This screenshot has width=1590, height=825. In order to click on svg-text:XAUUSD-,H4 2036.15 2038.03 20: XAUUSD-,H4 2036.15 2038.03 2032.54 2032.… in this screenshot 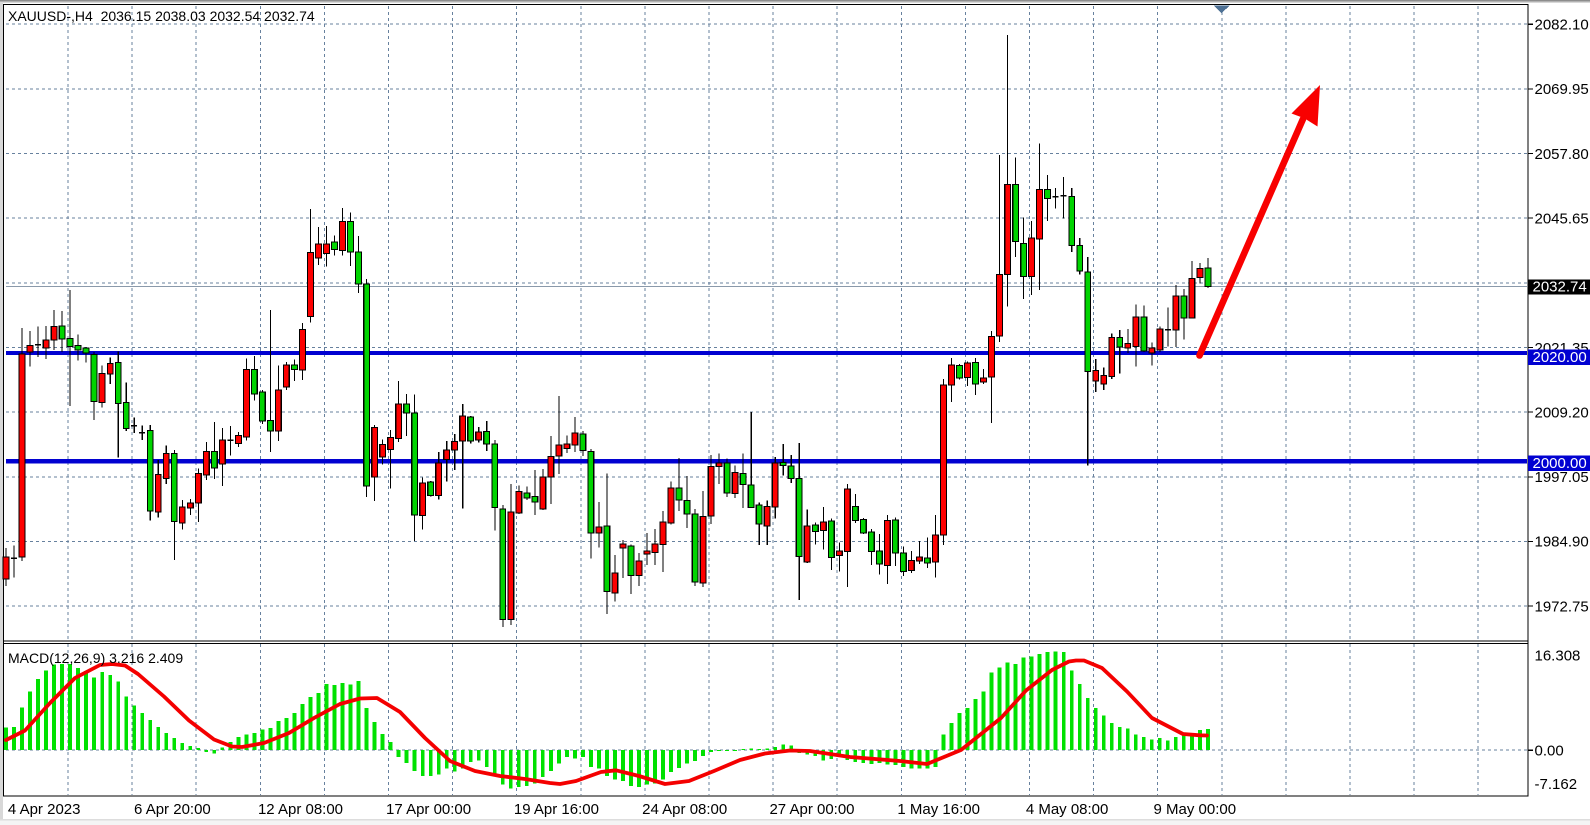, I will do `click(161, 16)`.